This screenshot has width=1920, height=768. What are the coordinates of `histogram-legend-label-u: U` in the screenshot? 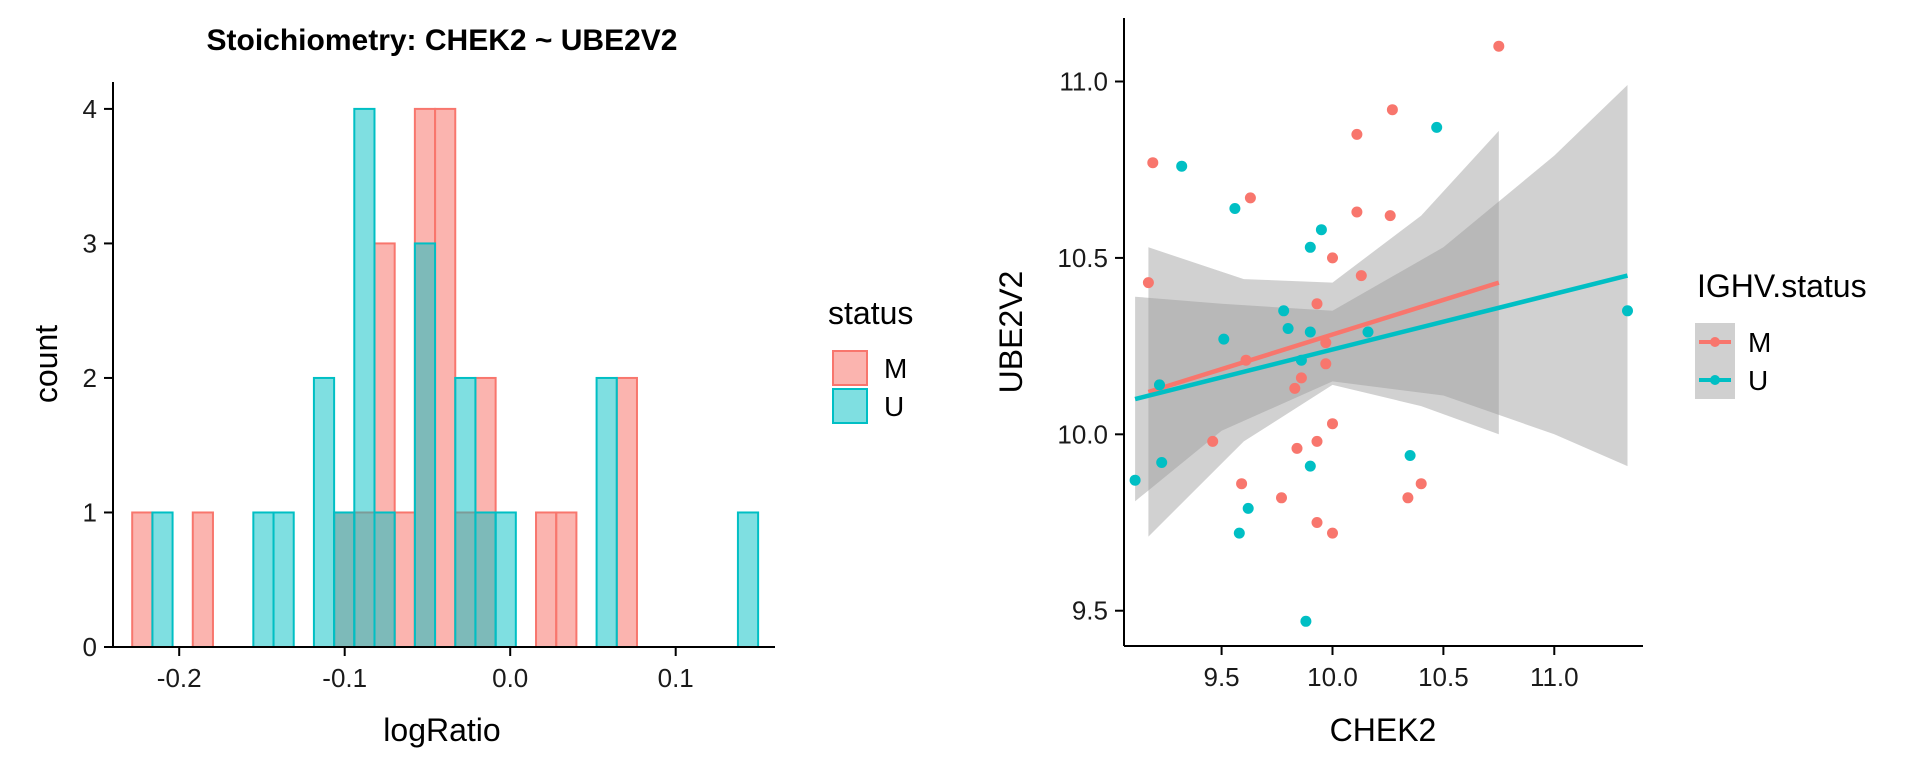 It's located at (894, 406).